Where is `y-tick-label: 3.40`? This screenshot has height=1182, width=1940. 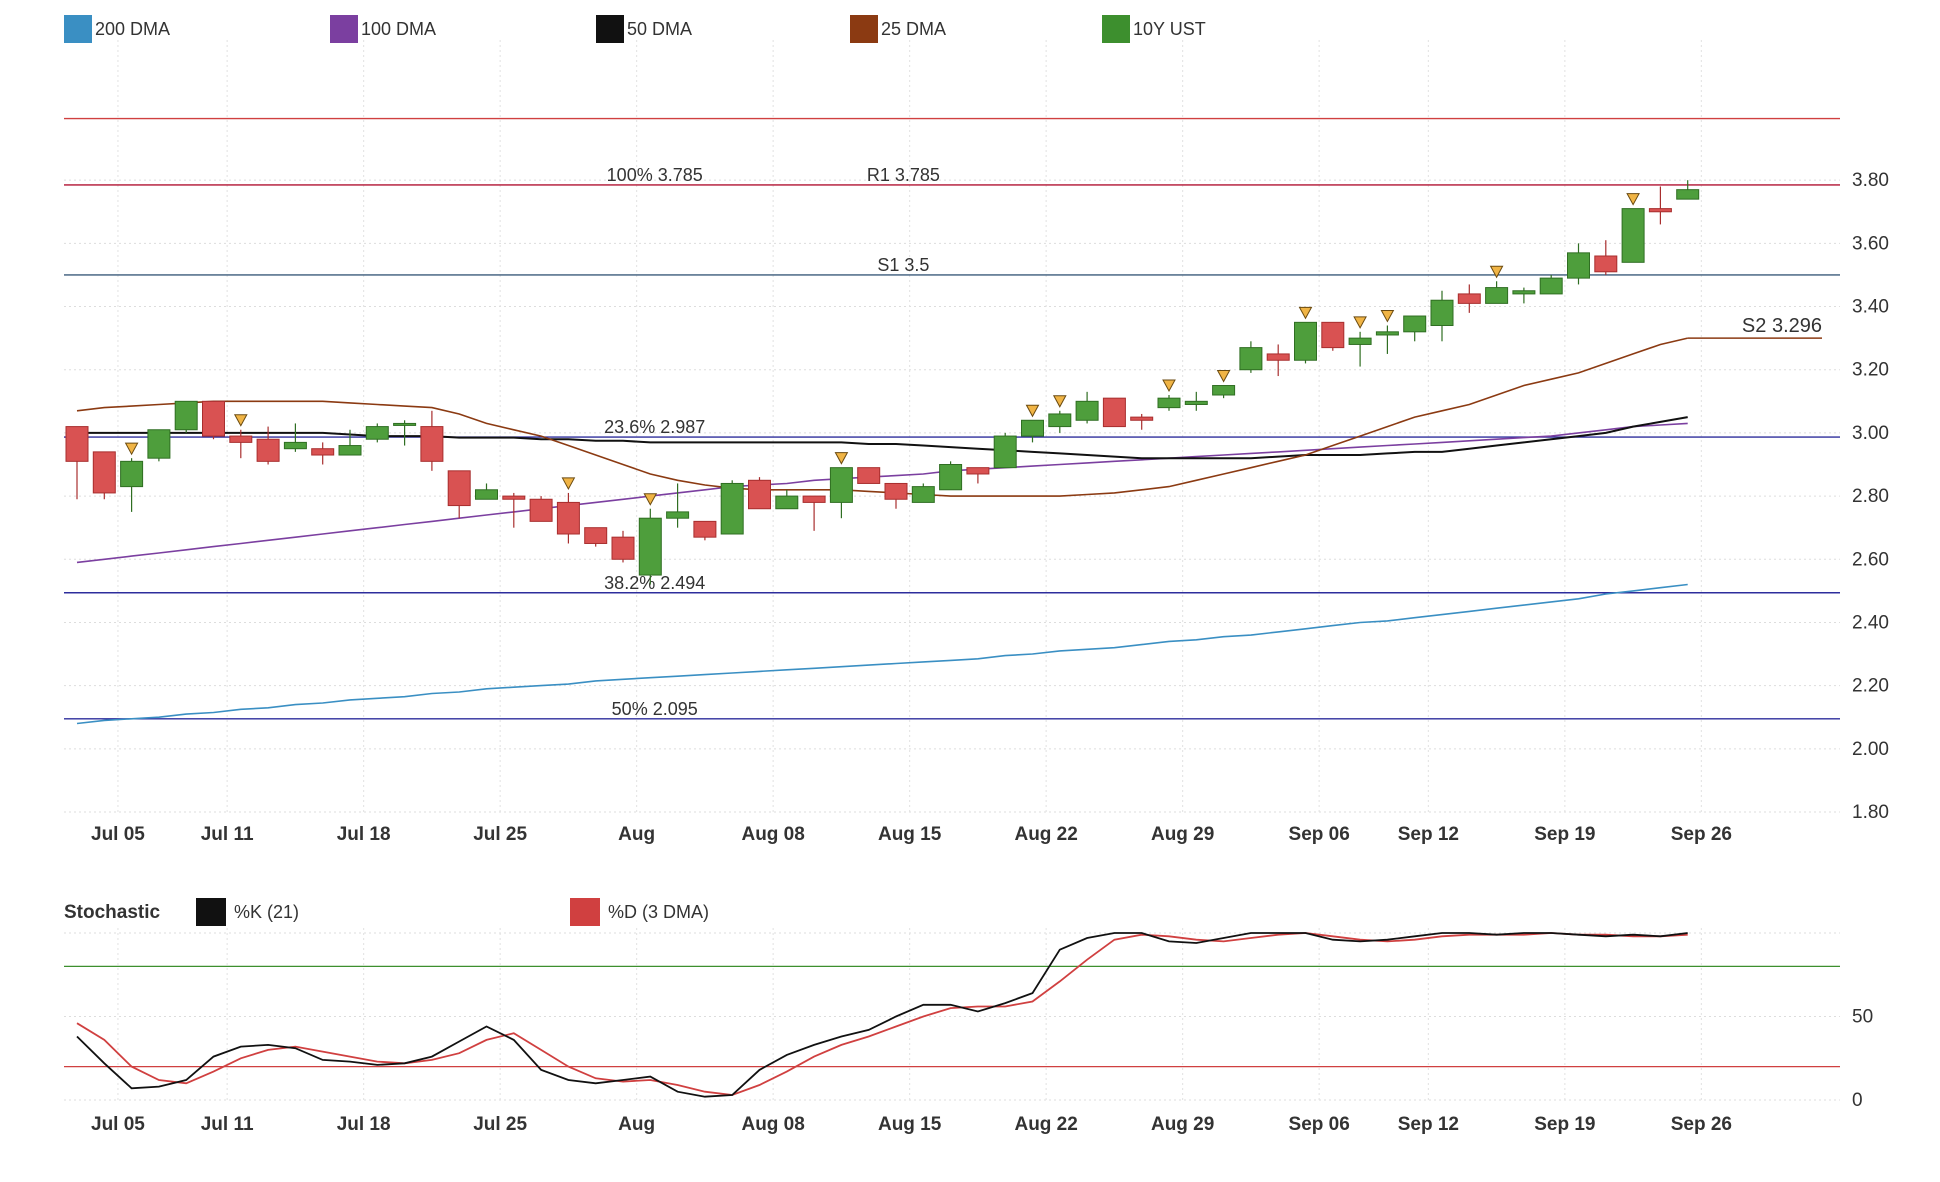 y-tick-label: 3.40 is located at coordinates (1870, 307).